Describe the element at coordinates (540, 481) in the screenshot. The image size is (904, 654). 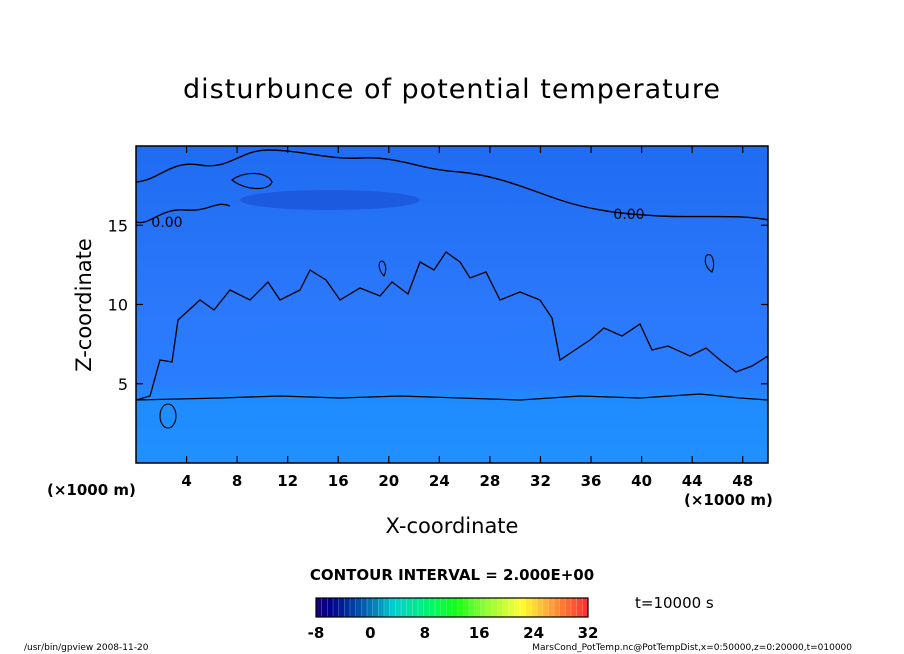
I see `x-tick-label: 32` at that location.